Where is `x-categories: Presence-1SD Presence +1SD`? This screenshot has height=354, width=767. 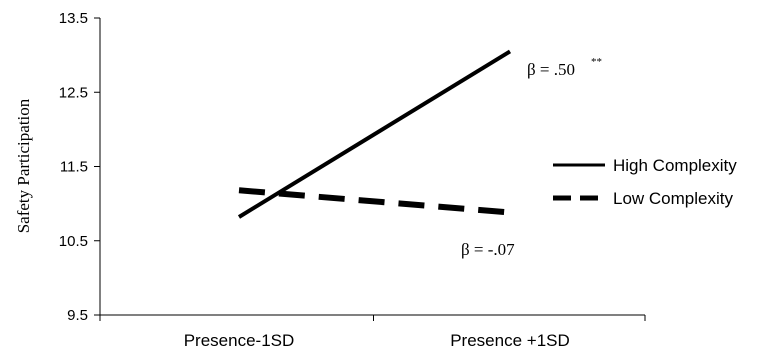
x-categories: Presence-1SD Presence +1SD is located at coordinates (372, 332).